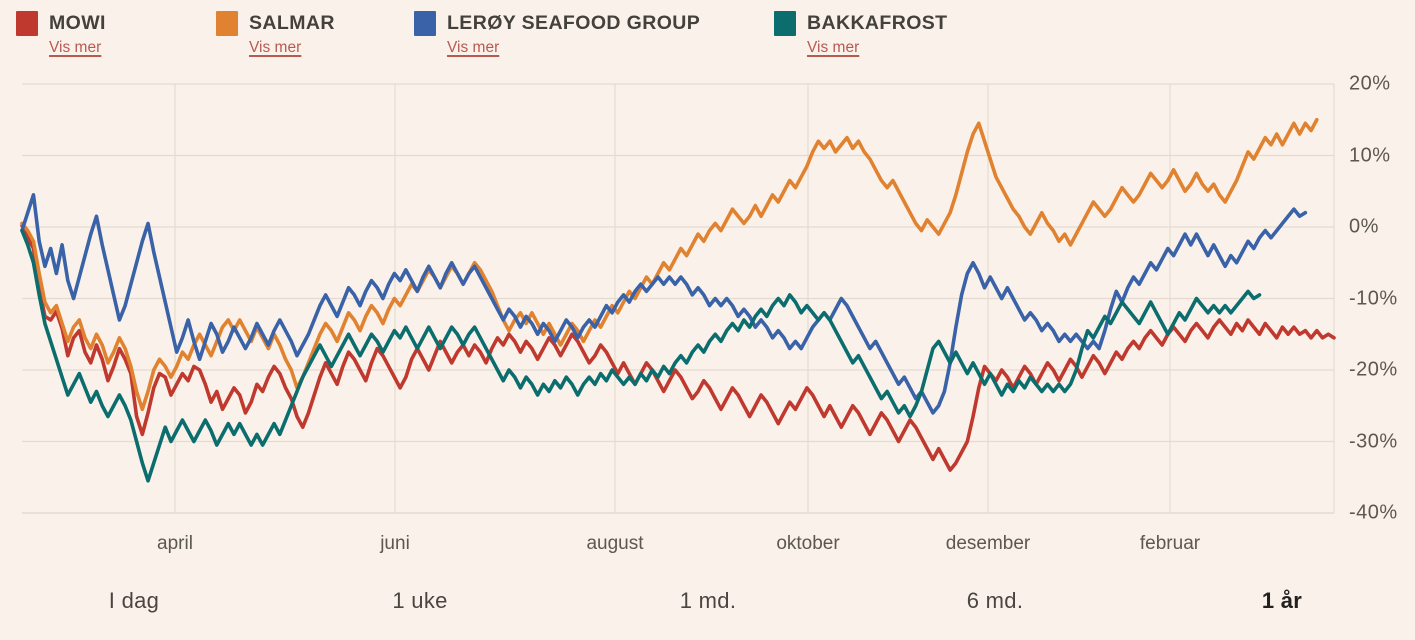 This screenshot has width=1415, height=640. What do you see at coordinates (395, 543) in the screenshot?
I see `x-axis-tick-label: juni` at bounding box center [395, 543].